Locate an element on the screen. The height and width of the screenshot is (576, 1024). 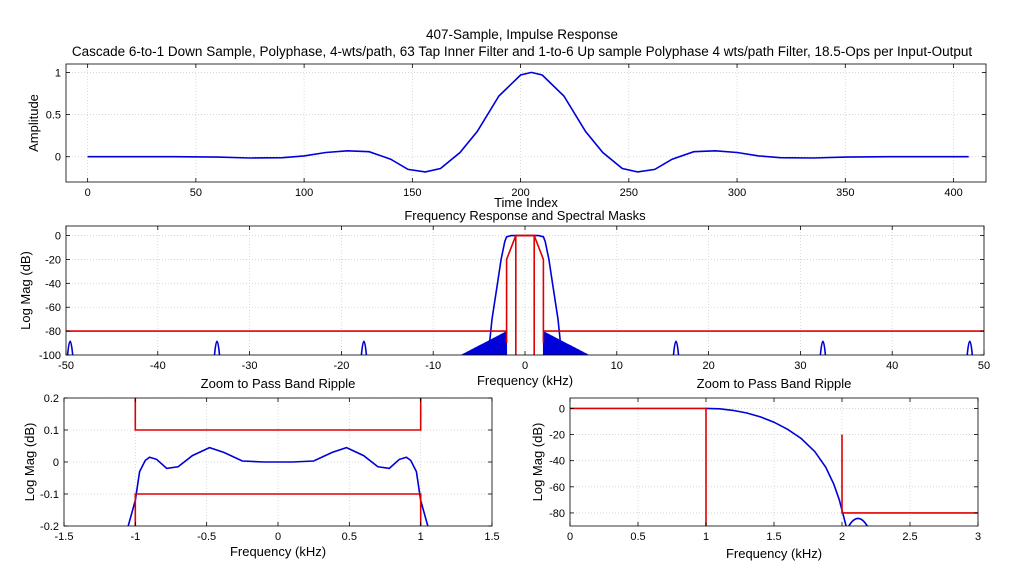
inner-mask-line is located at coordinates (525, 294).